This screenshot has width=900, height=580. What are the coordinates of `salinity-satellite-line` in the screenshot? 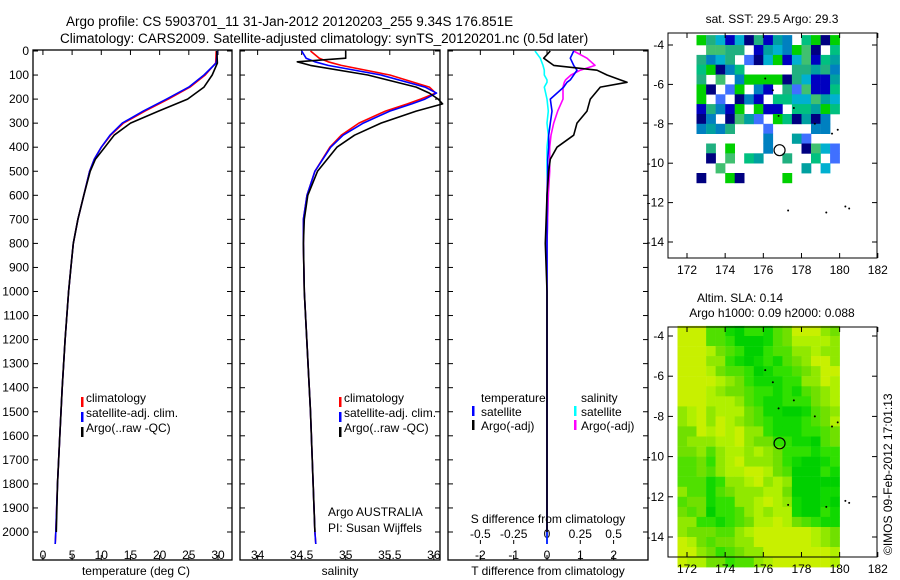 It's located at (369, 297).